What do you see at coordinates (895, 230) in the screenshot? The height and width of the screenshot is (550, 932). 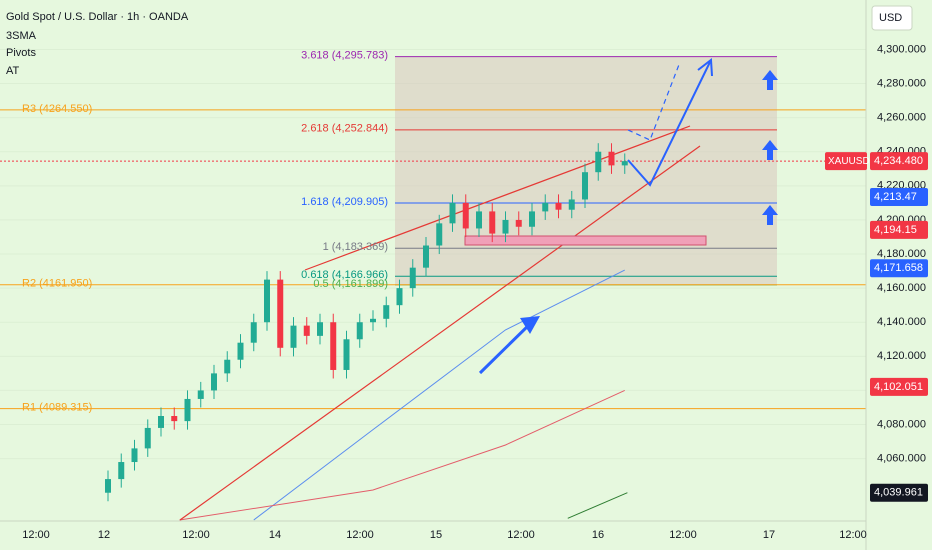 I see `price-label: 4,194.15` at bounding box center [895, 230].